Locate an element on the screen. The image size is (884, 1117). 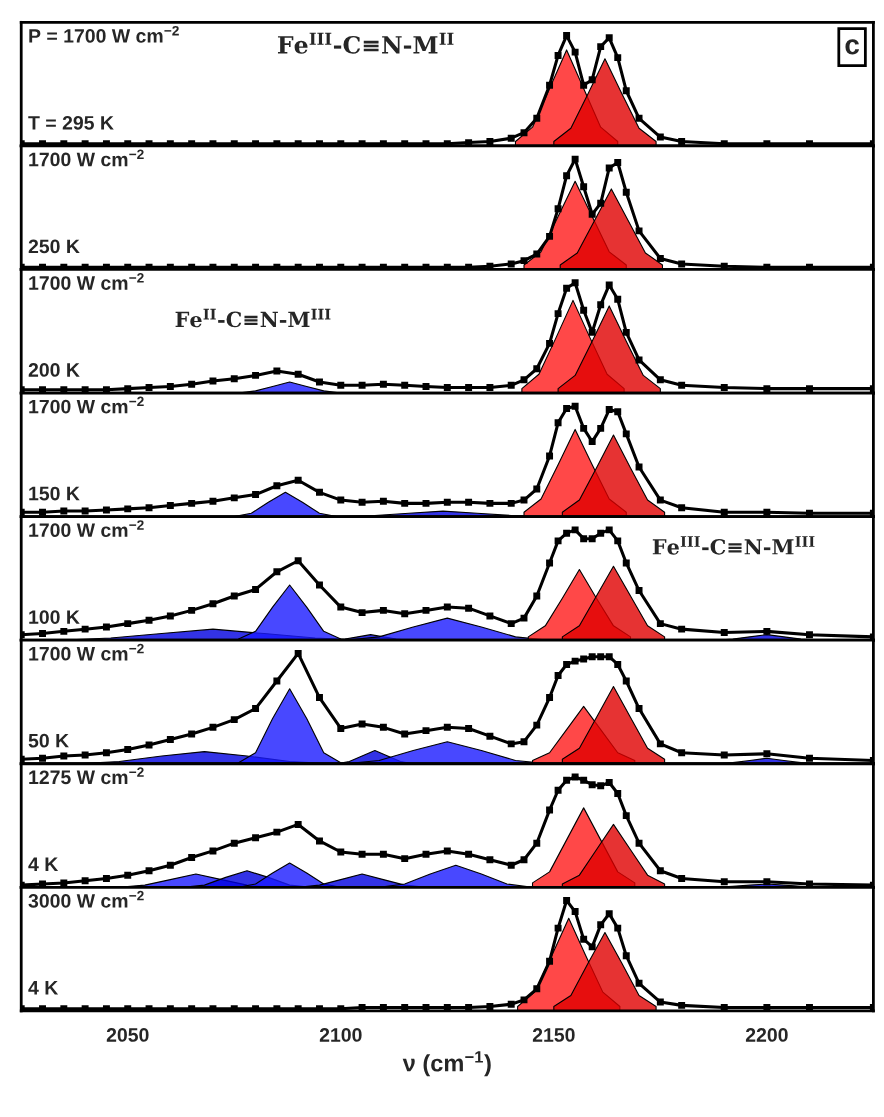
annotation: P = 1700 W cm$^{−2}$ is located at coordinates (104, 34).